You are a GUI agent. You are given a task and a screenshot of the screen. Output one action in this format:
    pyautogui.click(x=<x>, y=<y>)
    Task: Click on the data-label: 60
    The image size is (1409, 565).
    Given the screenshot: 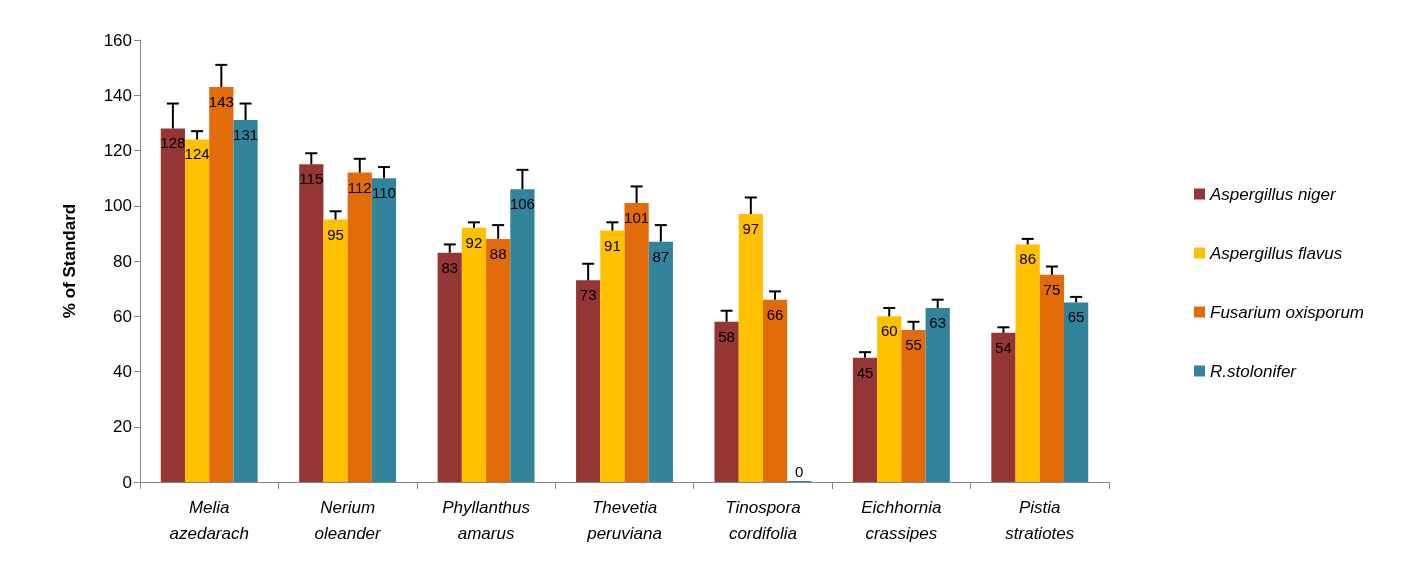 What is the action you would take?
    pyautogui.click(x=889, y=331)
    